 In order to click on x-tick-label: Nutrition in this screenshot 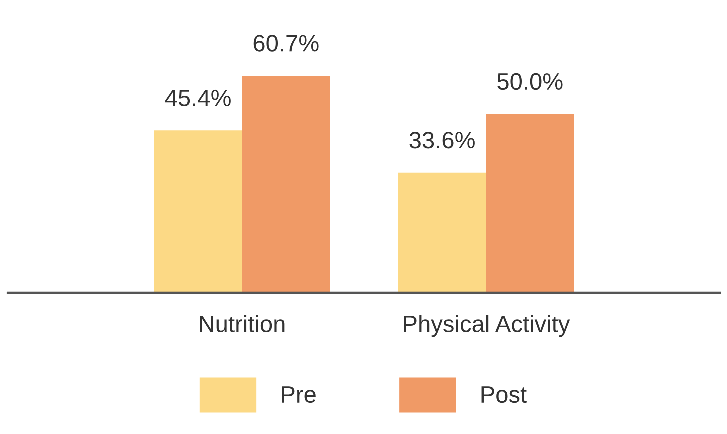, I will do `click(242, 324)`.